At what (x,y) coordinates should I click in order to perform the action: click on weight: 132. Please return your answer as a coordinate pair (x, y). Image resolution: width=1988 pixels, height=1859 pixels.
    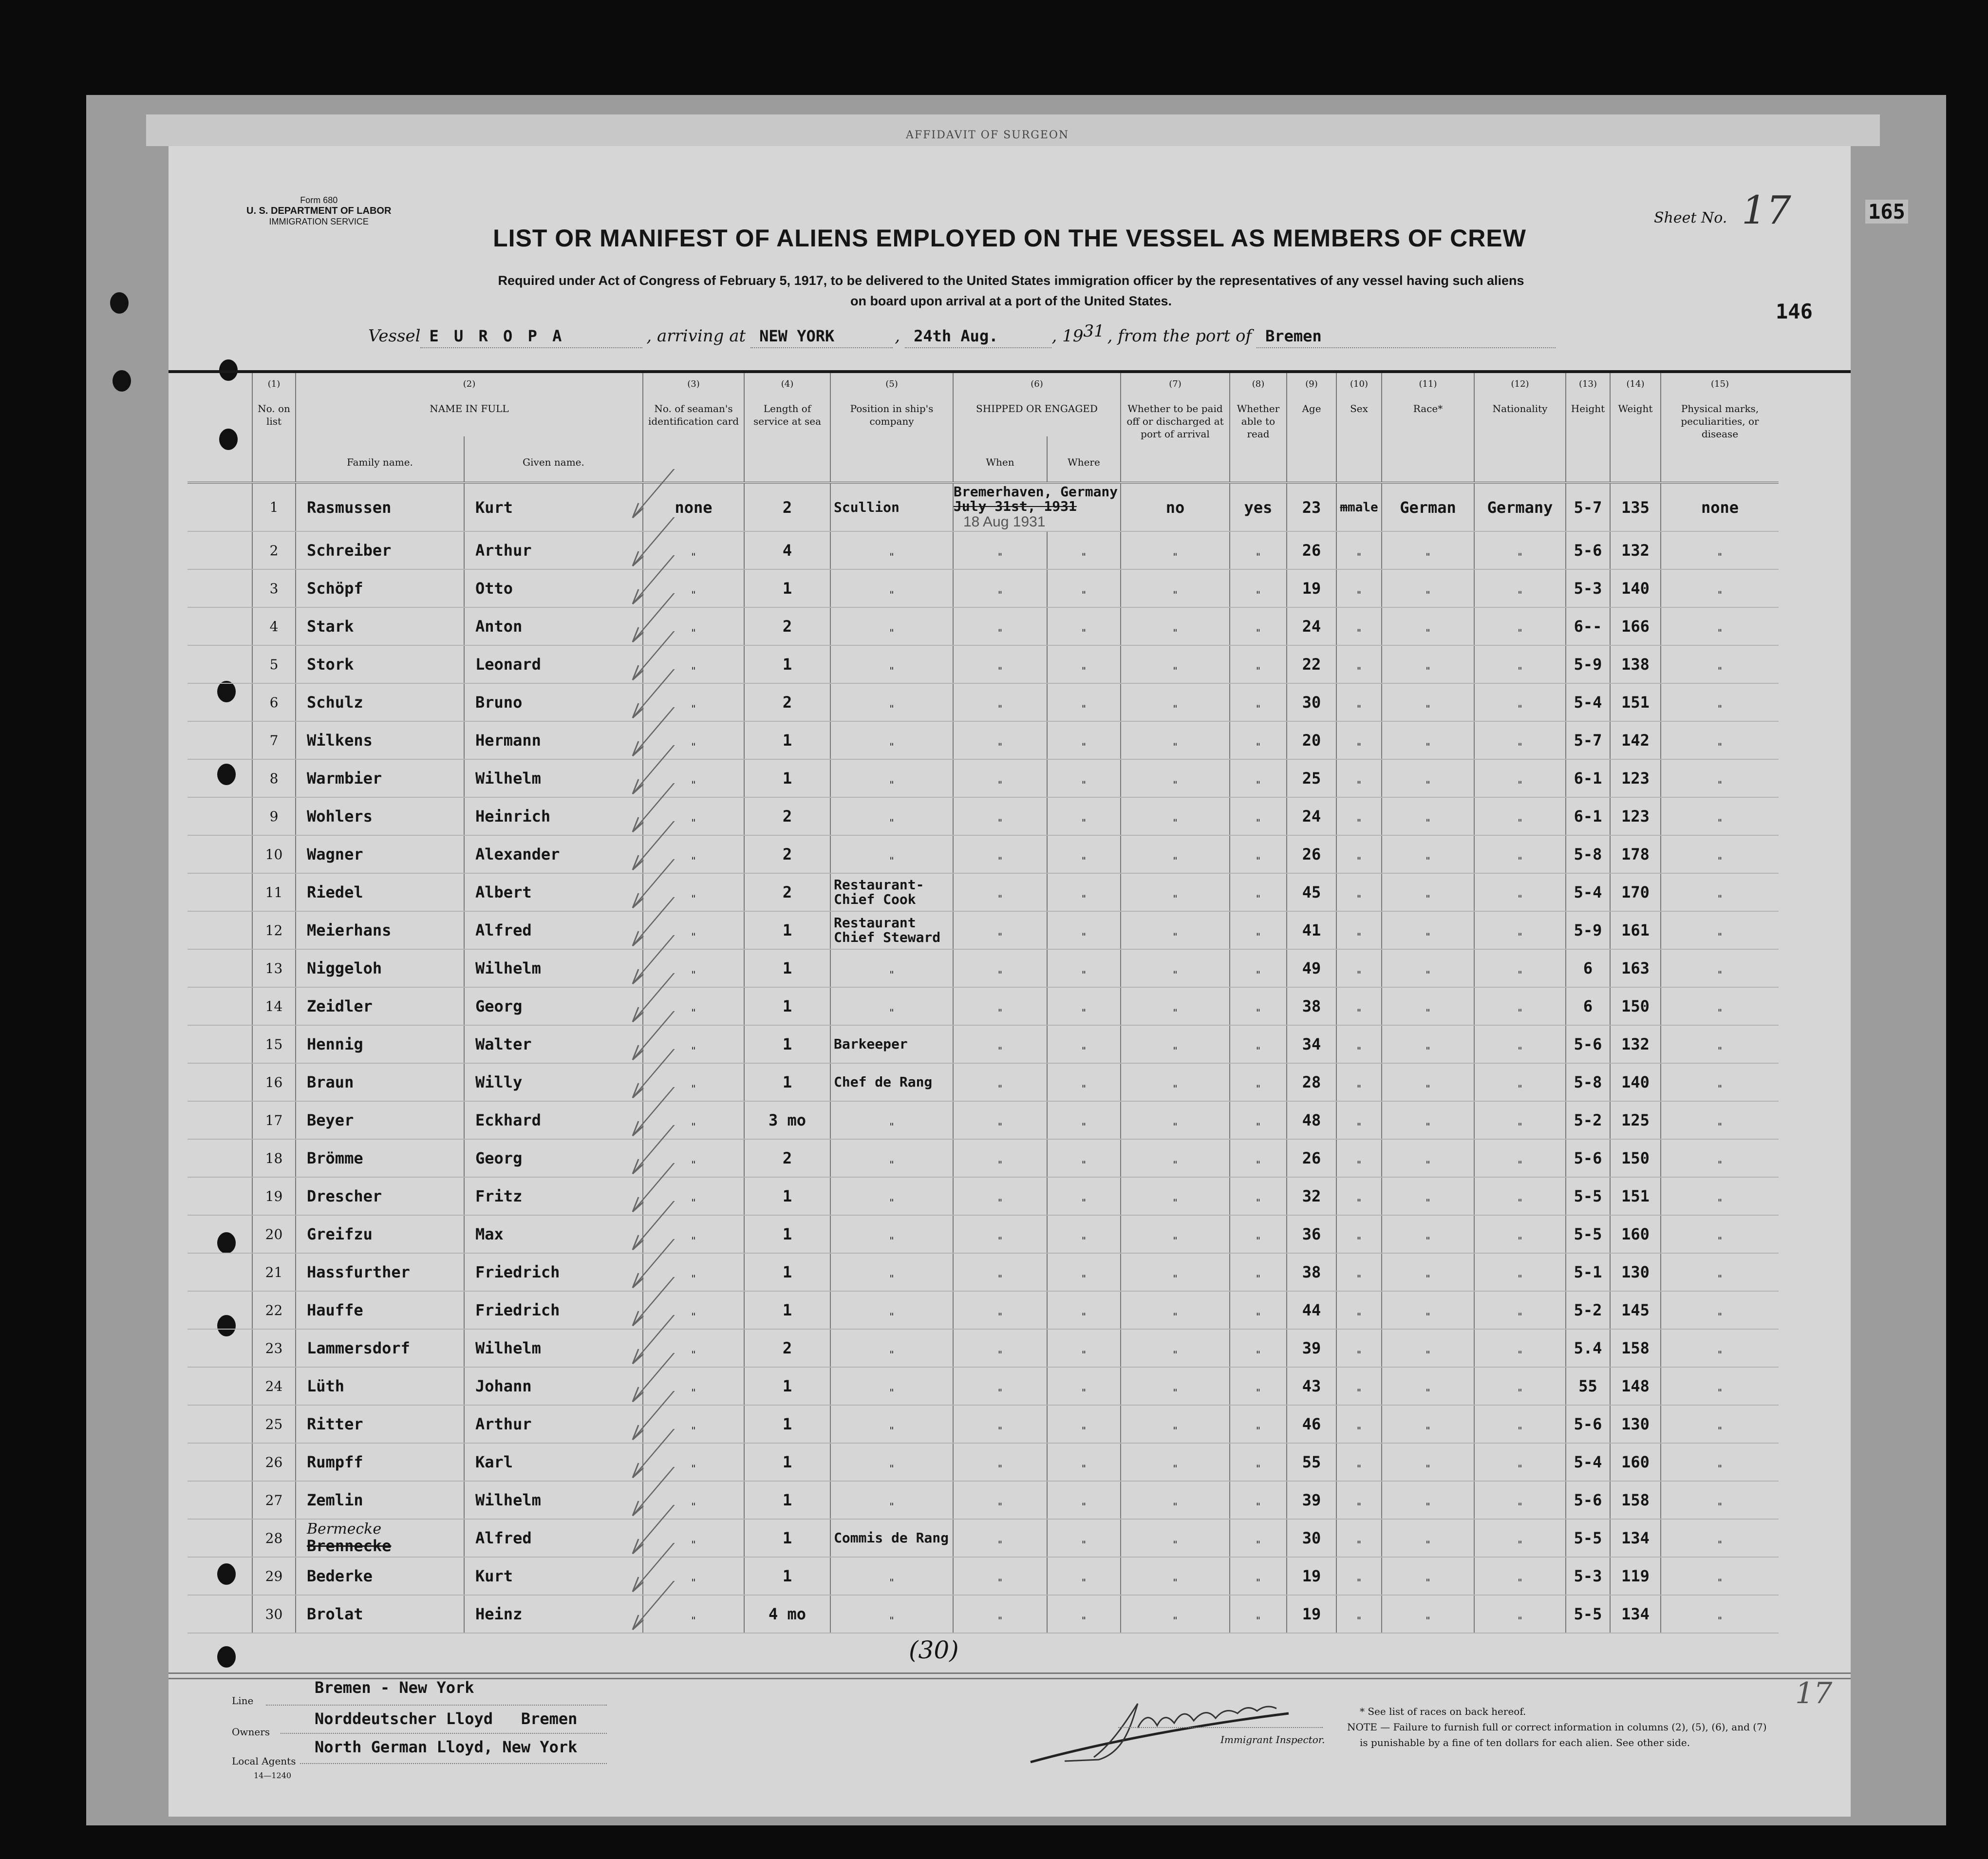
    Looking at the image, I should click on (1635, 1044).